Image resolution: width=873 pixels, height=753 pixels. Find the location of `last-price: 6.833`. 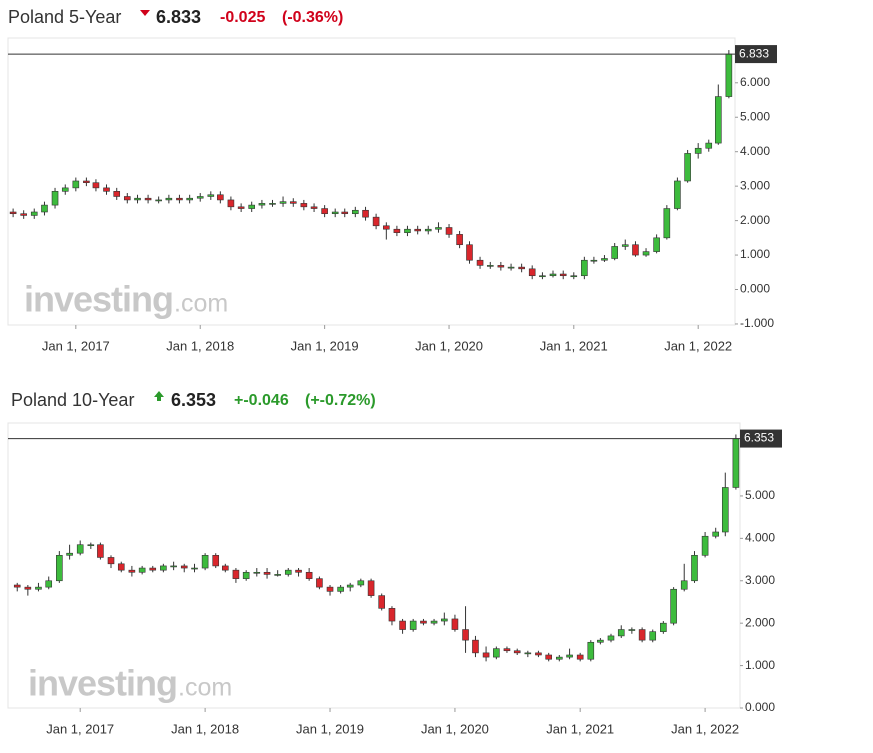

last-price: 6.833 is located at coordinates (178, 17).